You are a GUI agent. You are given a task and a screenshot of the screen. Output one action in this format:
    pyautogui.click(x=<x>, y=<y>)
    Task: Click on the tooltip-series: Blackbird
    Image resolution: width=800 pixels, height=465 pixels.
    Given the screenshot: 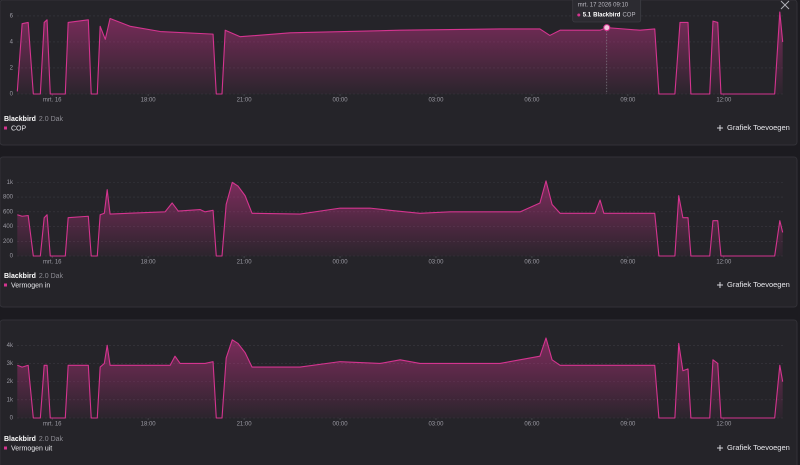 What is the action you would take?
    pyautogui.click(x=607, y=16)
    